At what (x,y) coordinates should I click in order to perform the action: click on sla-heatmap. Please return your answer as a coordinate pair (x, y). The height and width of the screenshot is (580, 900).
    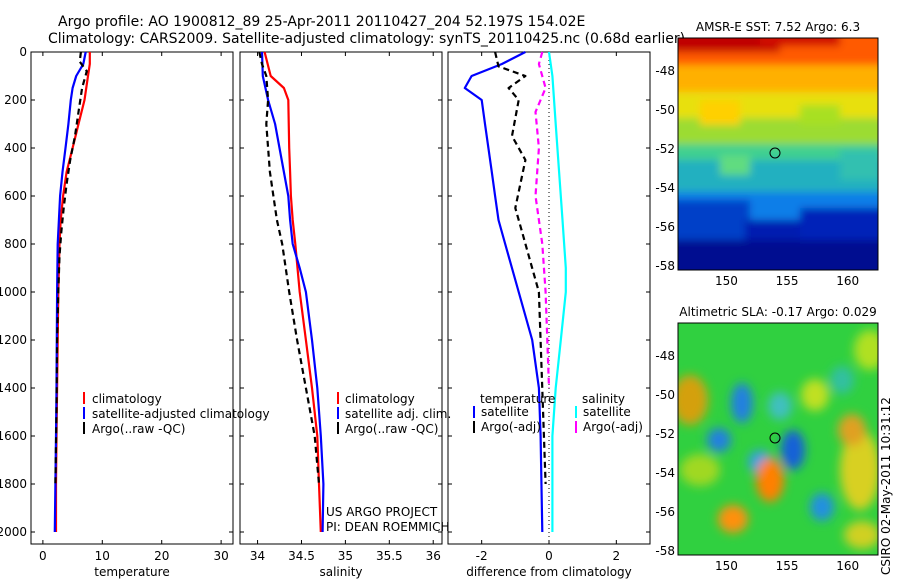
    Looking at the image, I should click on (778, 439).